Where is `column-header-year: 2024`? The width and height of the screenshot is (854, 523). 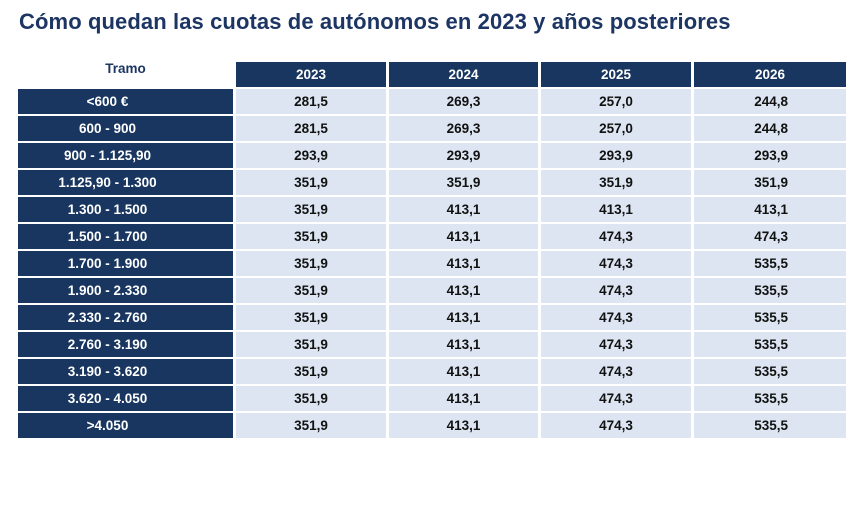
column-header-year: 2024 is located at coordinates (463, 74).